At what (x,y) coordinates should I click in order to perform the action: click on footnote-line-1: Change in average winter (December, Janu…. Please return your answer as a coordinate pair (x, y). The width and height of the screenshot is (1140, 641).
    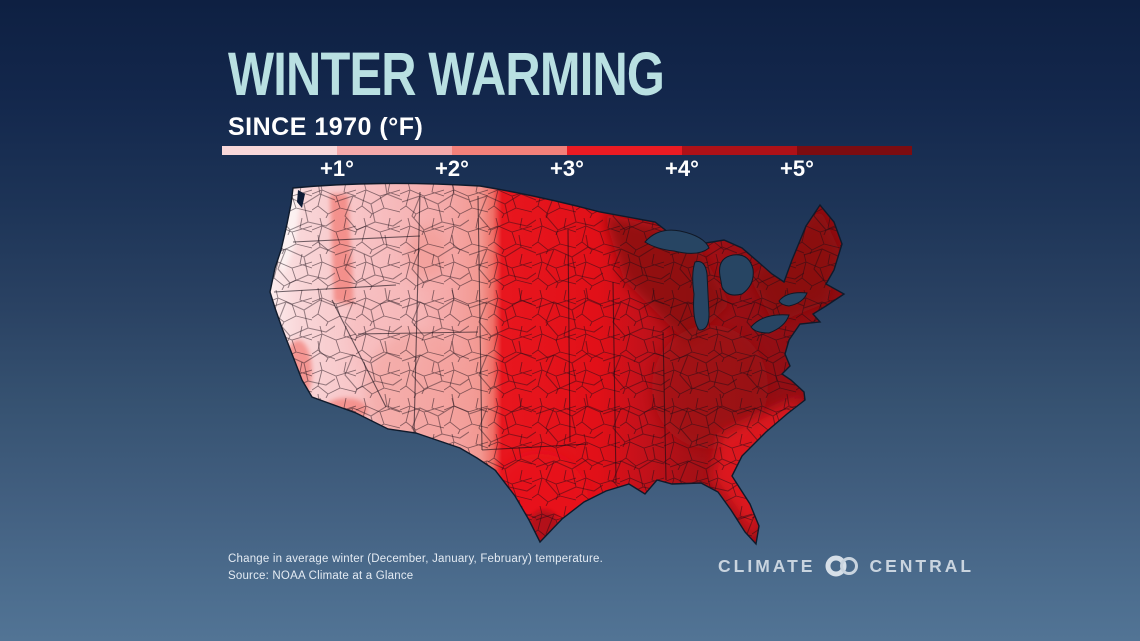
    Looking at the image, I should click on (415, 559).